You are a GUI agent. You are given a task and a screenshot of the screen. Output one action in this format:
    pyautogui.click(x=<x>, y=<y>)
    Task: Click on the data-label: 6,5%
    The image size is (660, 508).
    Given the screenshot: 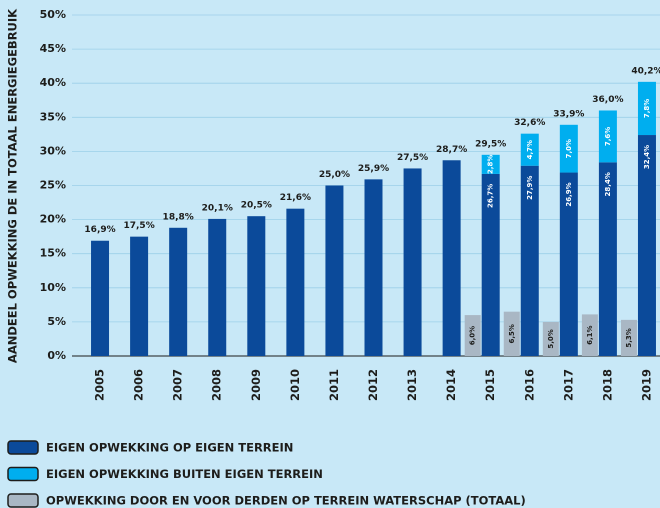 What is the action you would take?
    pyautogui.click(x=512, y=333)
    